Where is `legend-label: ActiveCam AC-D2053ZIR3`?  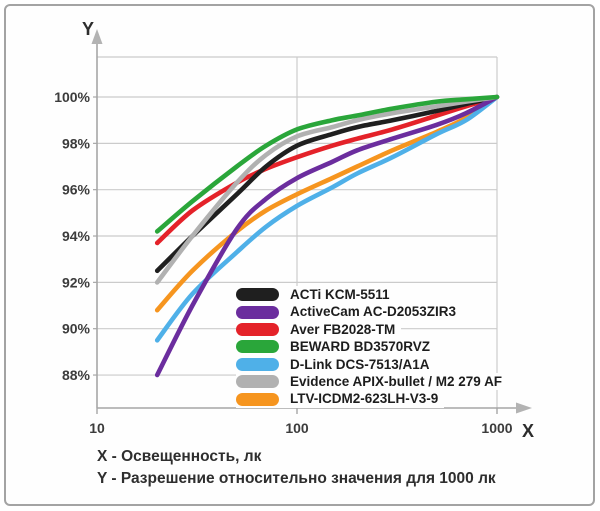 legend-label: ActiveCam AC-D2053ZIR3 is located at coordinates (373, 312).